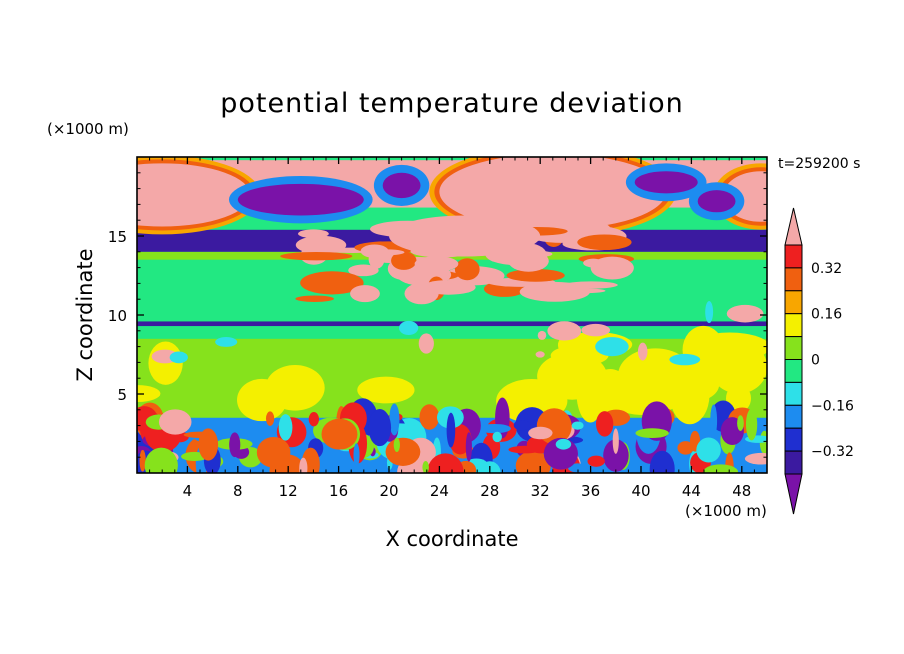 Image resolution: width=904 pixels, height=654 pixels. What do you see at coordinates (726, 511) in the screenshot?
I see `x-axis-unit: (×1000 m)` at bounding box center [726, 511].